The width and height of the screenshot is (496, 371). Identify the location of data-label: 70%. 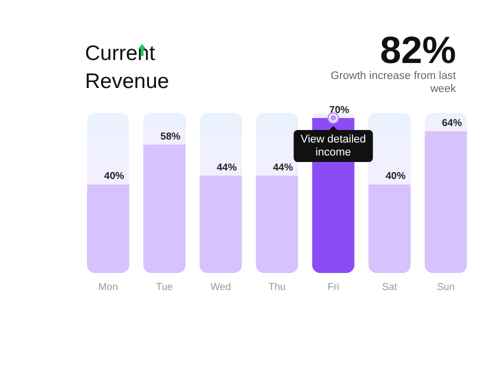
(339, 110).